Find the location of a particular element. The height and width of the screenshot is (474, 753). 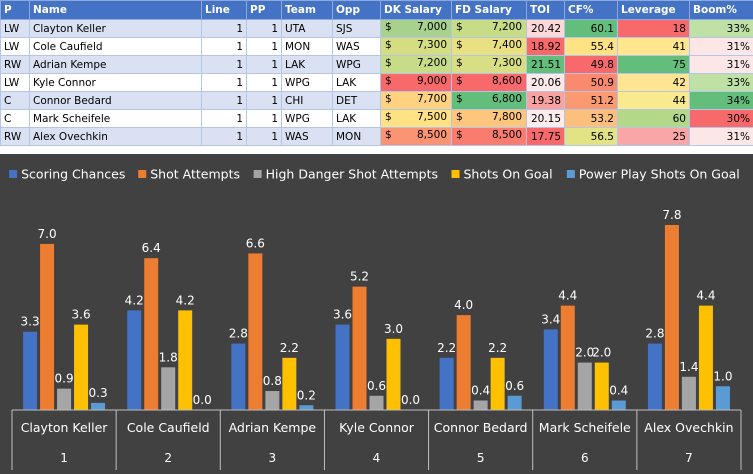

cell-lev: 44 is located at coordinates (653, 100).